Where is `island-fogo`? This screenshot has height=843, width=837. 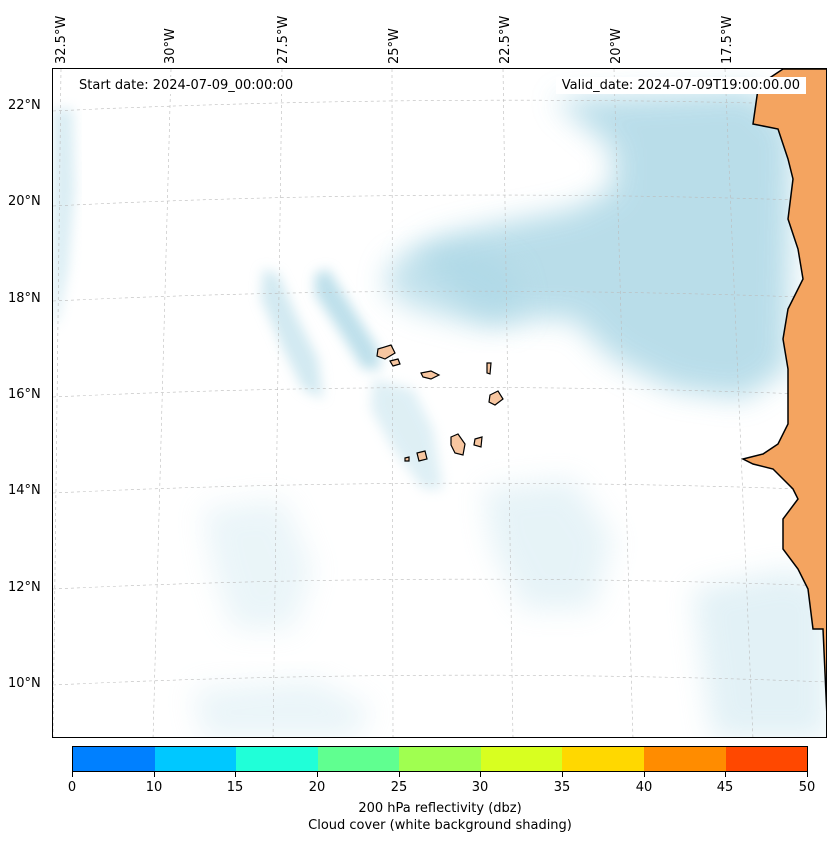
island-fogo is located at coordinates (422, 456).